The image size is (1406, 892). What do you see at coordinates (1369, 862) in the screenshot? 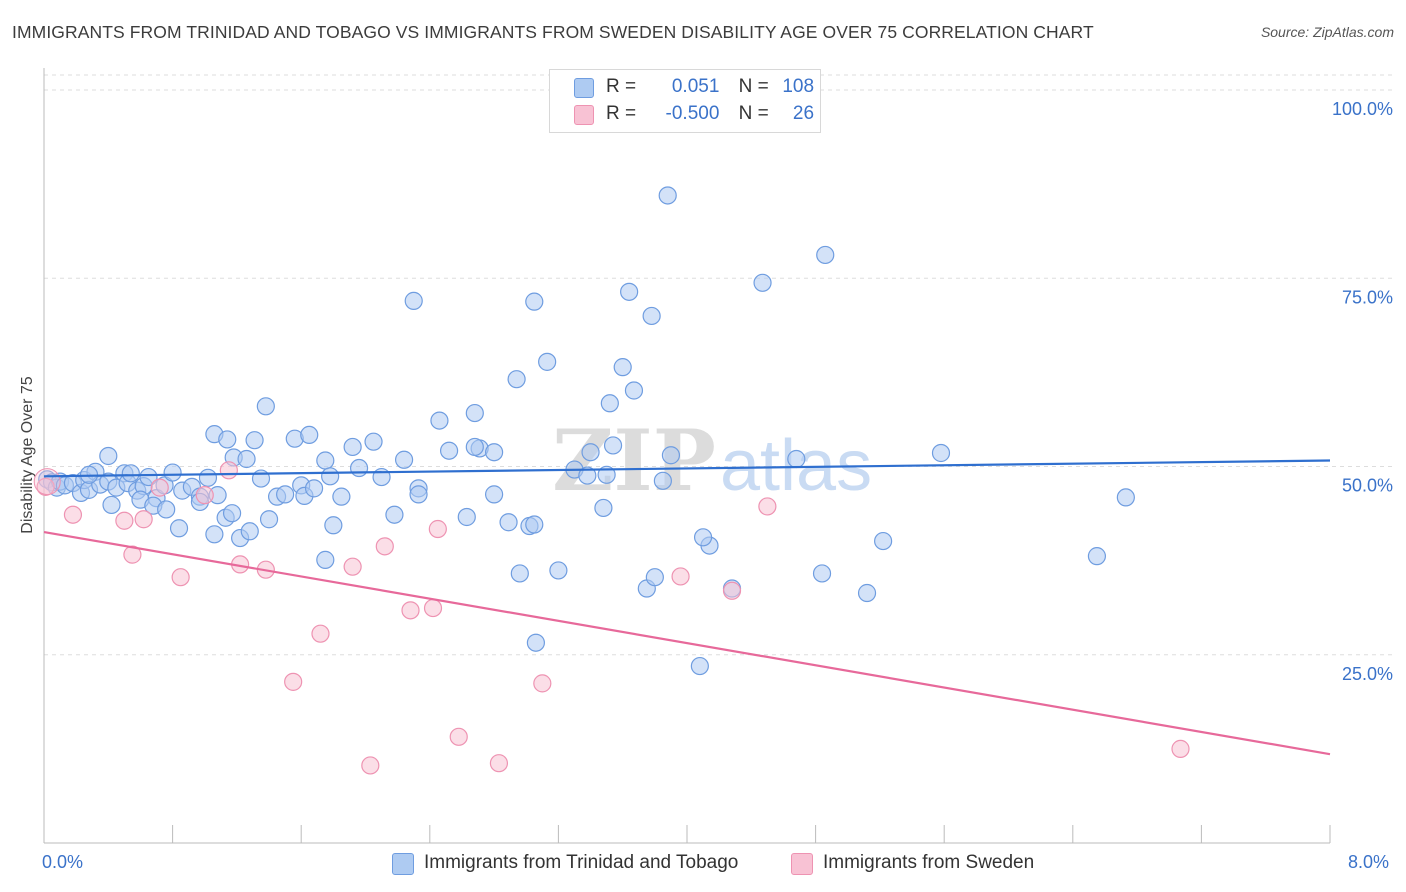
I see `x-tick-label-max: 8.0%` at bounding box center [1369, 862].